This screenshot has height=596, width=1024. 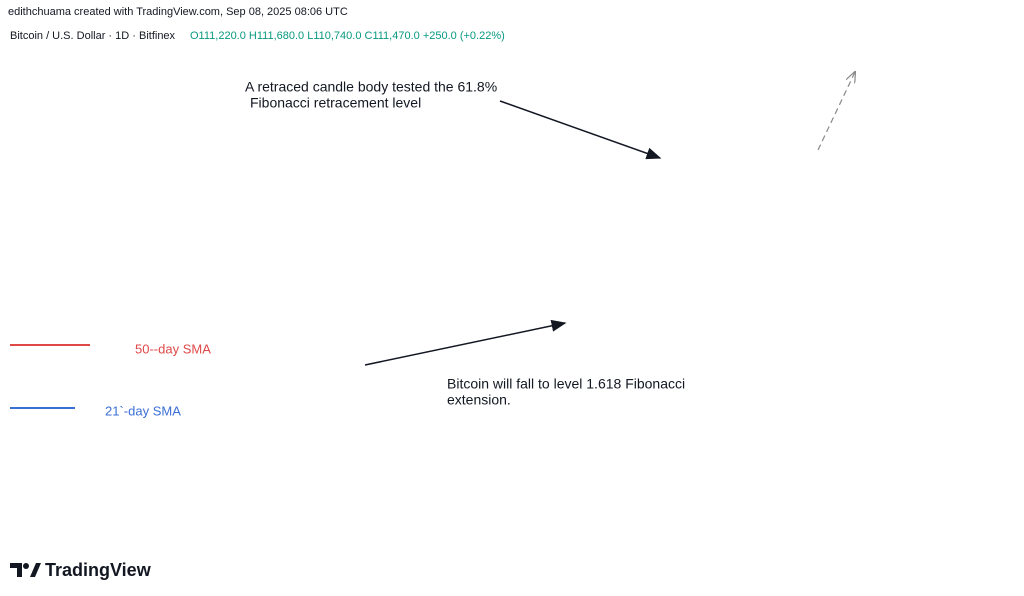 What do you see at coordinates (479, 400) in the screenshot?
I see `annotation: extension.` at bounding box center [479, 400].